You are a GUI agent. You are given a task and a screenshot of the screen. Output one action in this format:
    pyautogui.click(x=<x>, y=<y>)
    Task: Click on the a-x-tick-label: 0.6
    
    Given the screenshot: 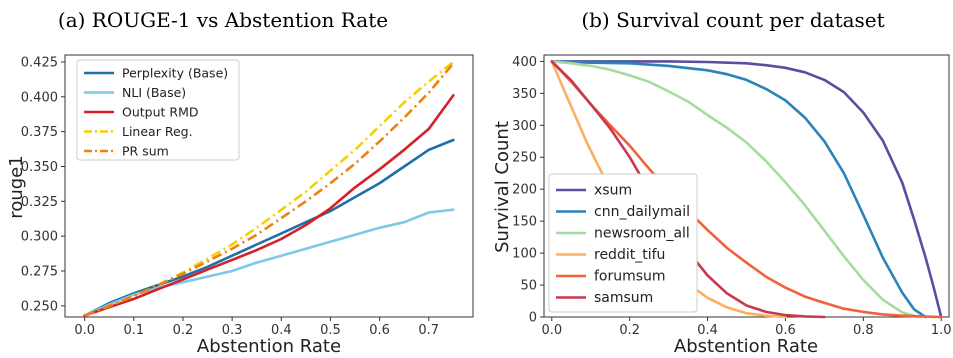 What is the action you would take?
    pyautogui.click(x=379, y=330)
    